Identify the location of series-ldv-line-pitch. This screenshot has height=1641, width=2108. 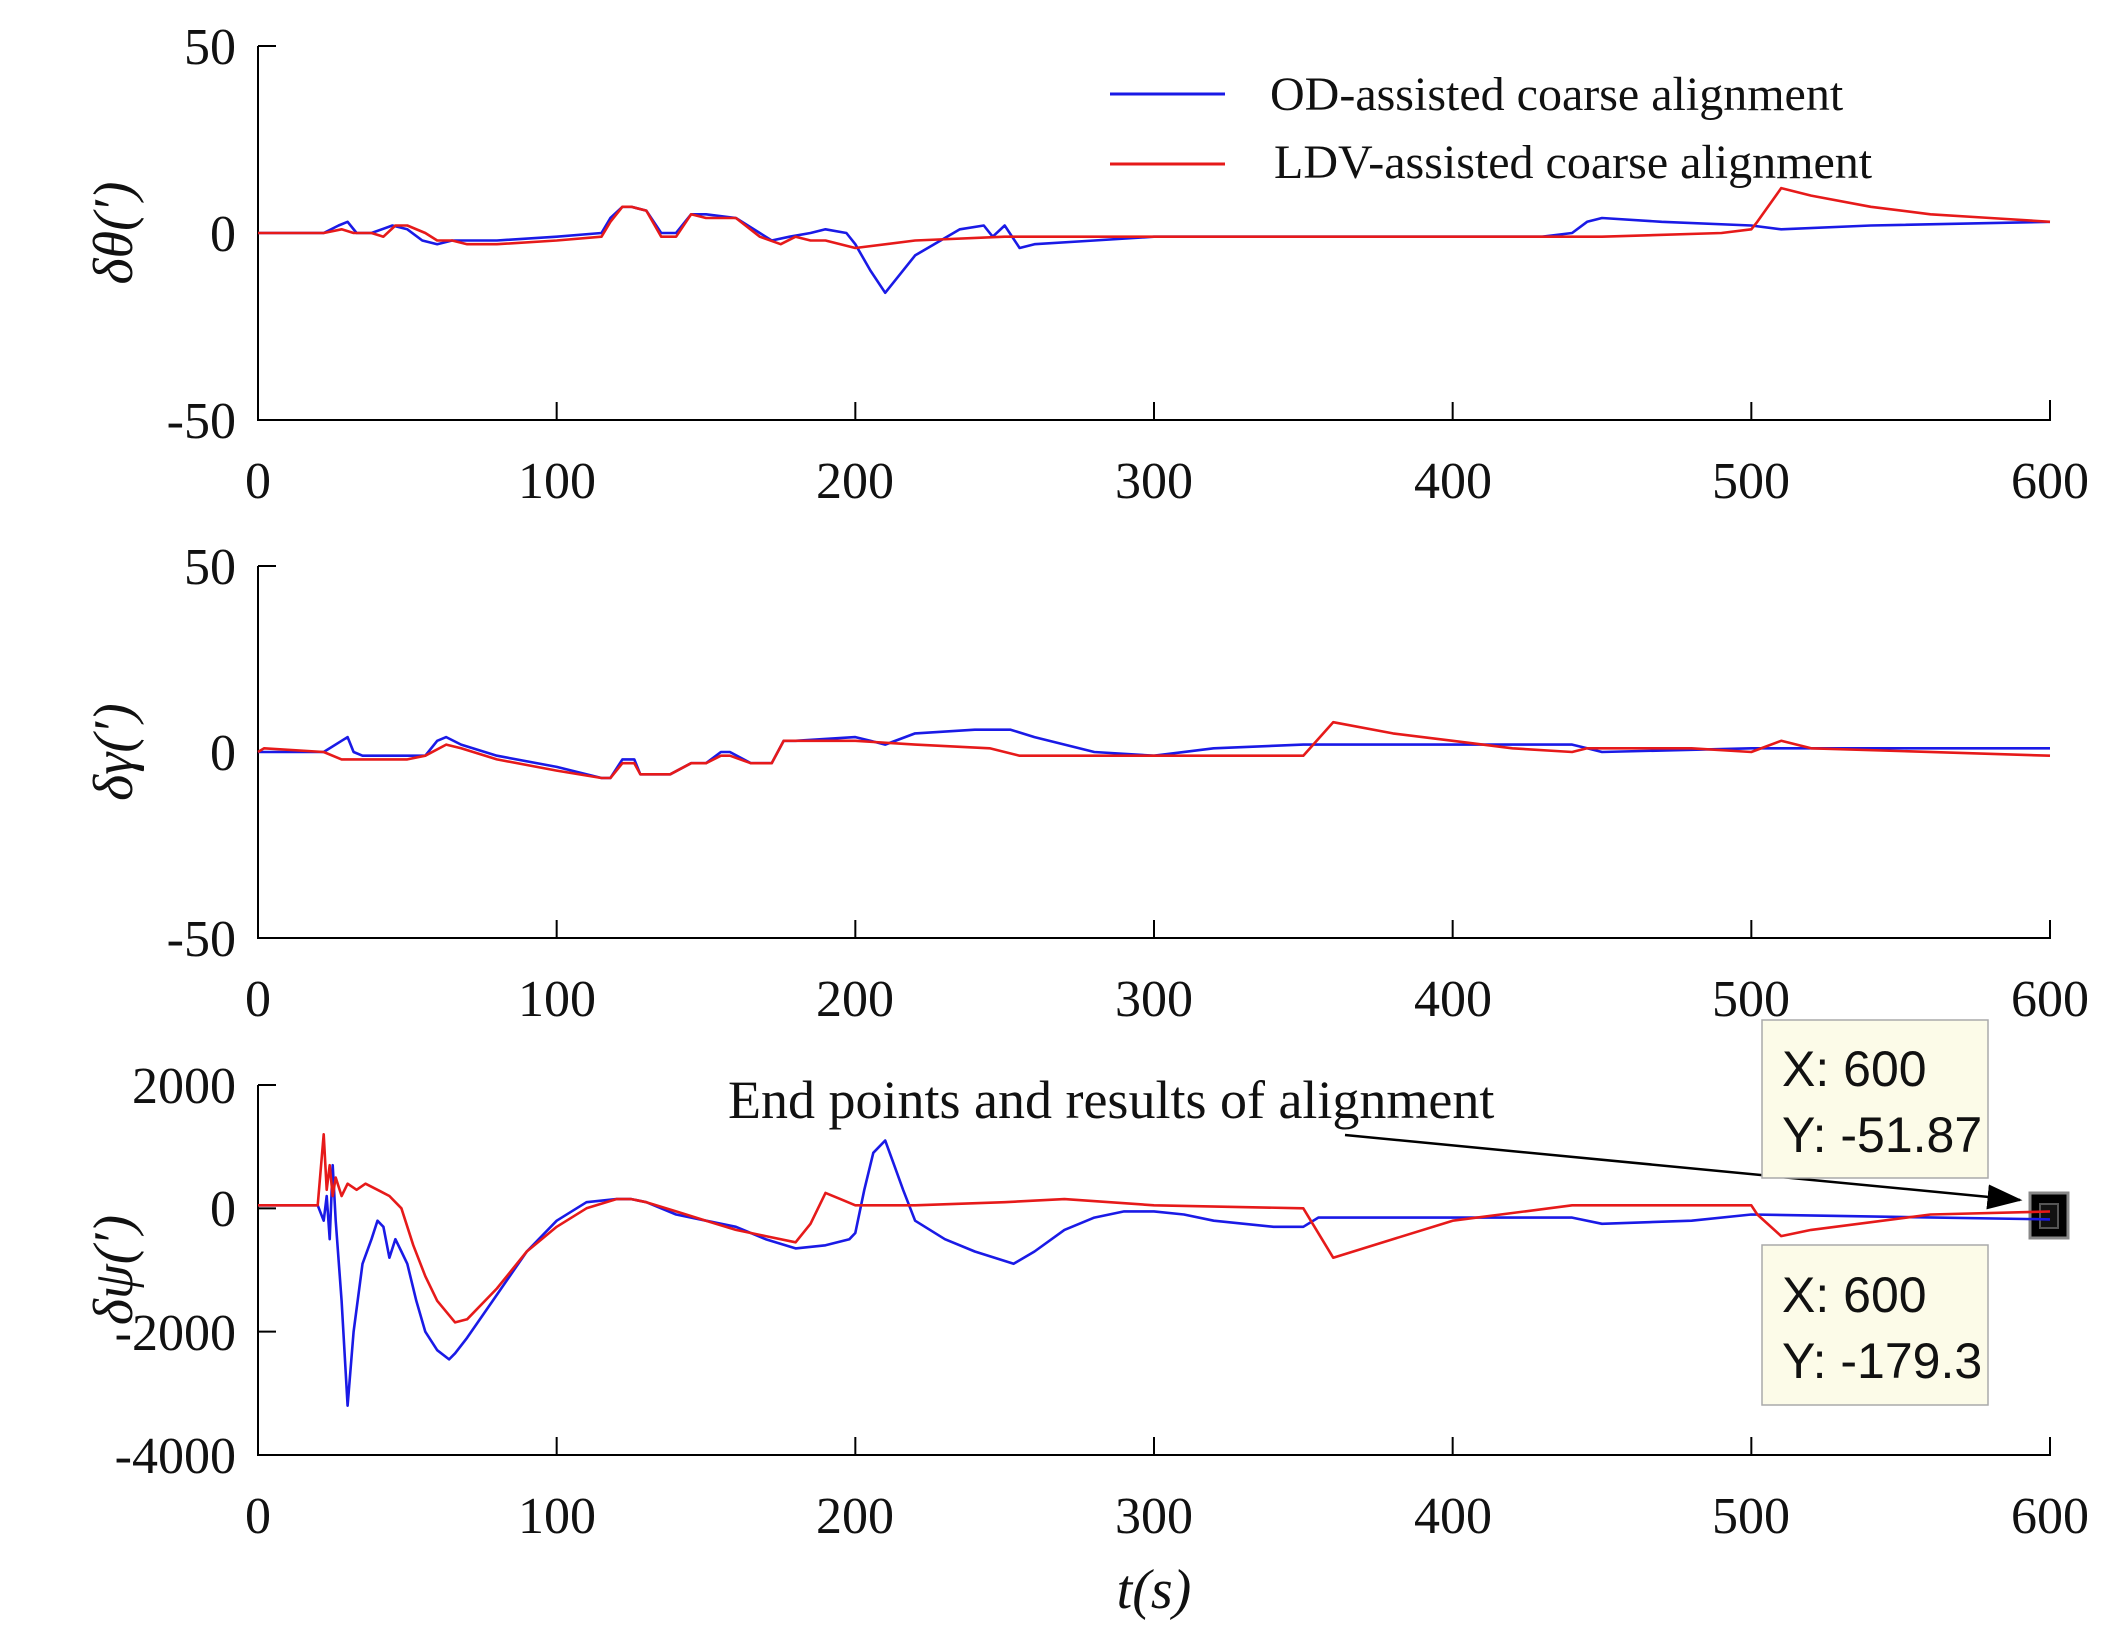
(1154, 218).